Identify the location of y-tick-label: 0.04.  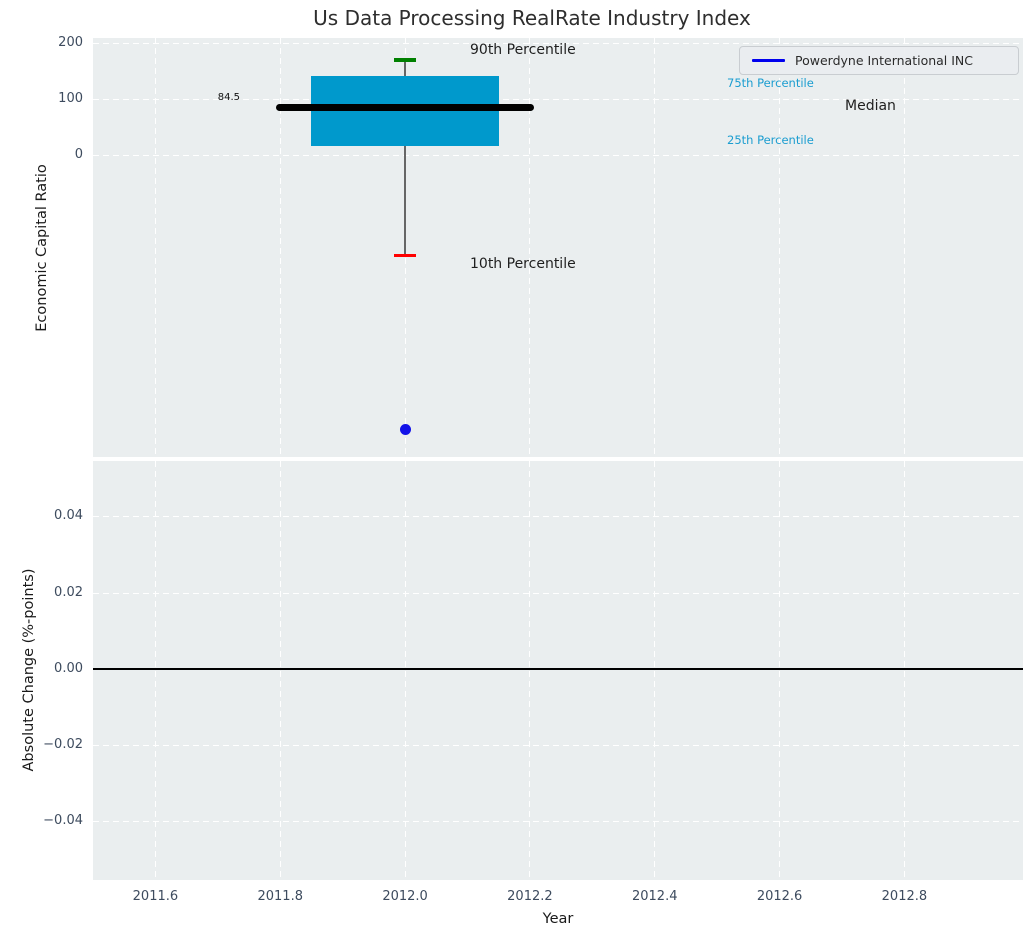
(68, 516).